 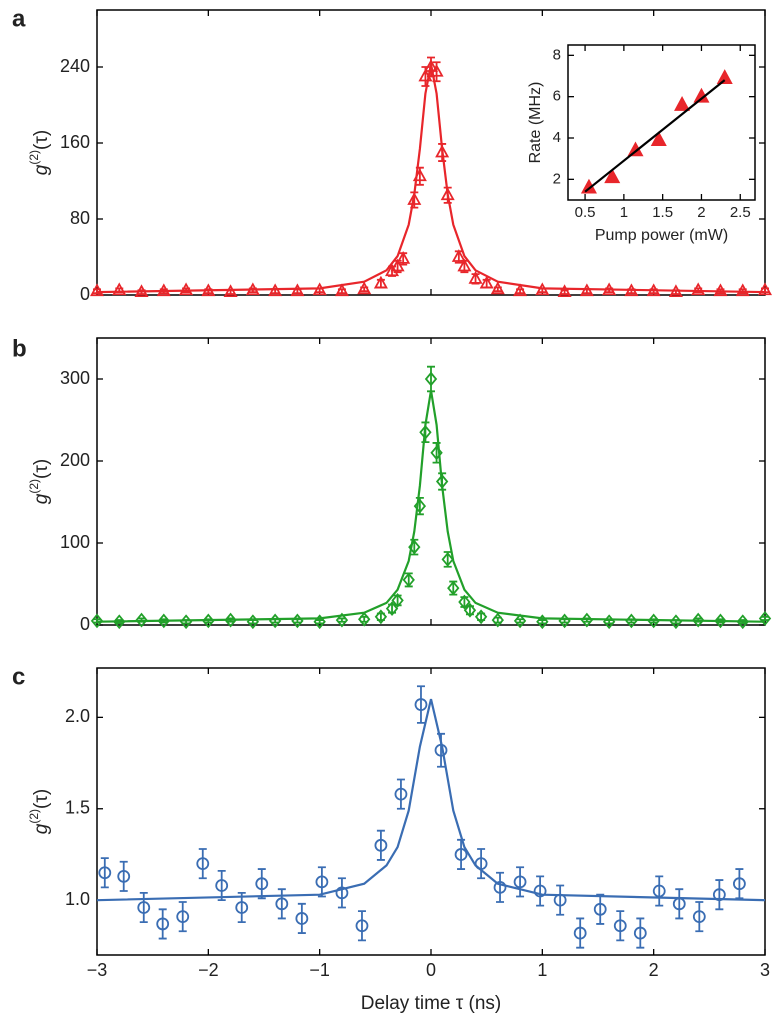 I want to click on x-tick-label: −2, so click(x=208, y=970).